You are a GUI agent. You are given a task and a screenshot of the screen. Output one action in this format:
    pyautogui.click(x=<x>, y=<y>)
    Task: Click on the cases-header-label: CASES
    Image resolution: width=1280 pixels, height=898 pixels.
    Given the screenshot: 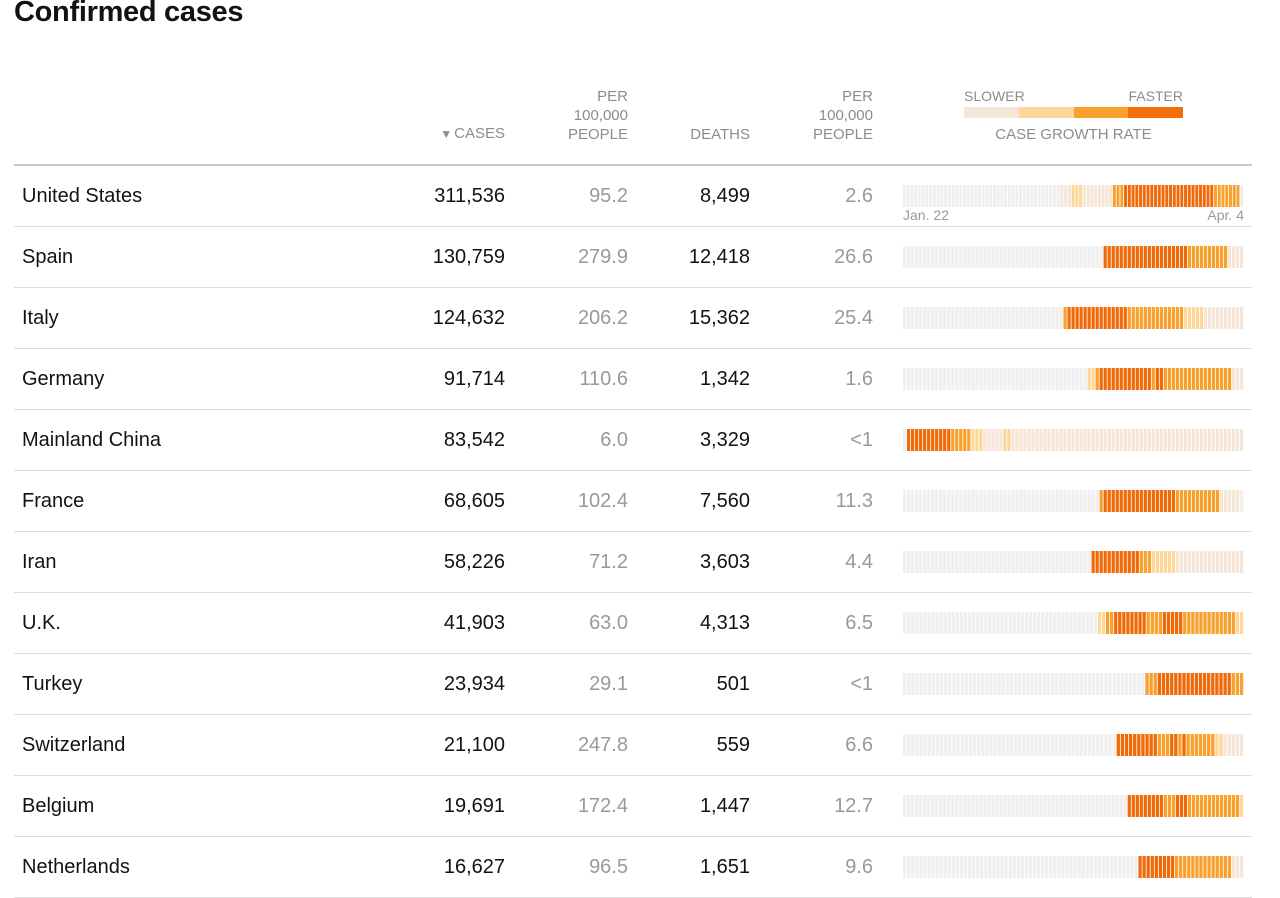 What is the action you would take?
    pyautogui.click(x=479, y=133)
    